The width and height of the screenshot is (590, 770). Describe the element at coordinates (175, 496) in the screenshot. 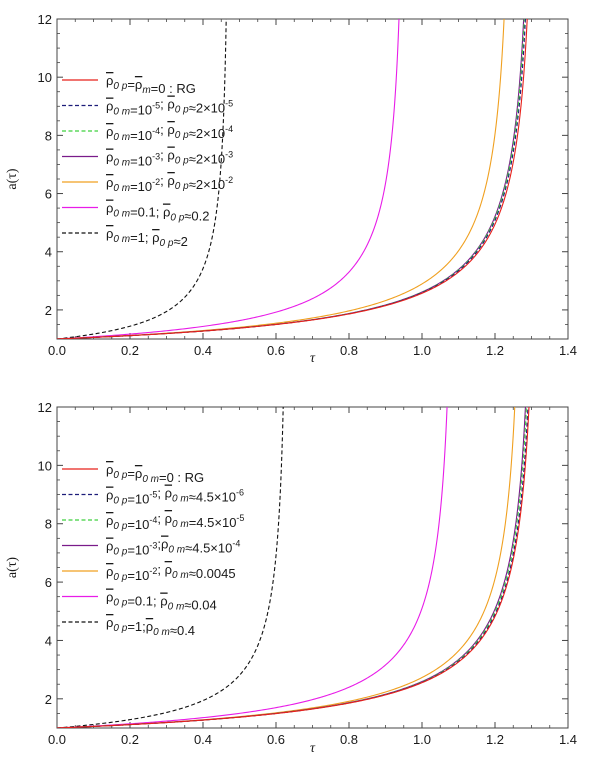

I see `legend-label: ρ0 p=10-5; ρ0 m≈4.5×10-6` at that location.